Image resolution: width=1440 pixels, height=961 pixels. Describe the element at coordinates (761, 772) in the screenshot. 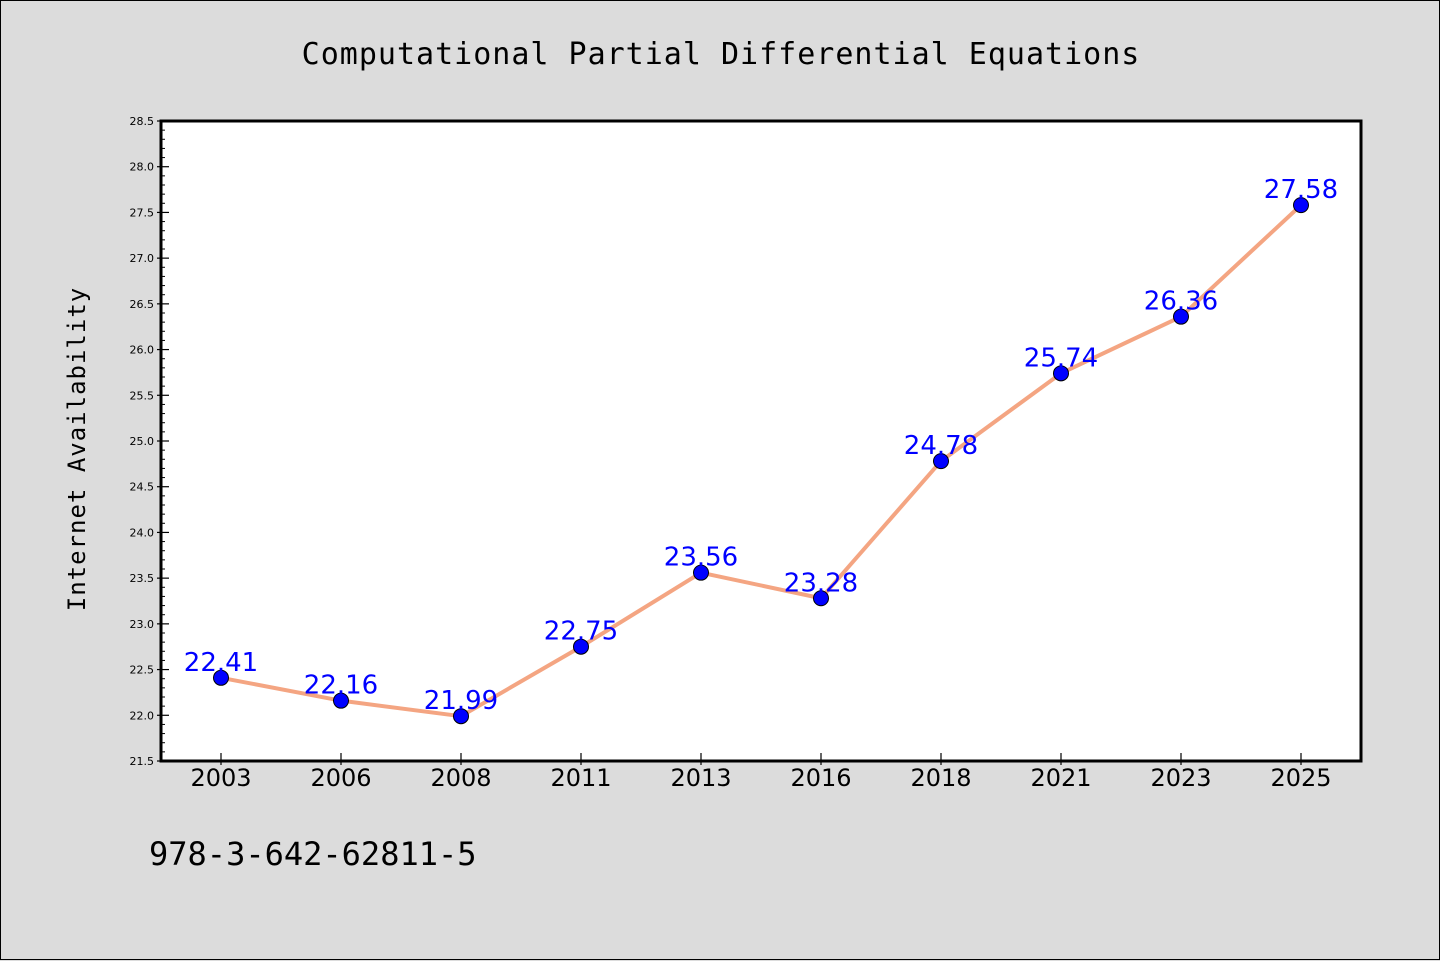

I see `x-axis: 2003 2006 2008 2011 2013 2016 2018 2021 2023 2025` at that location.